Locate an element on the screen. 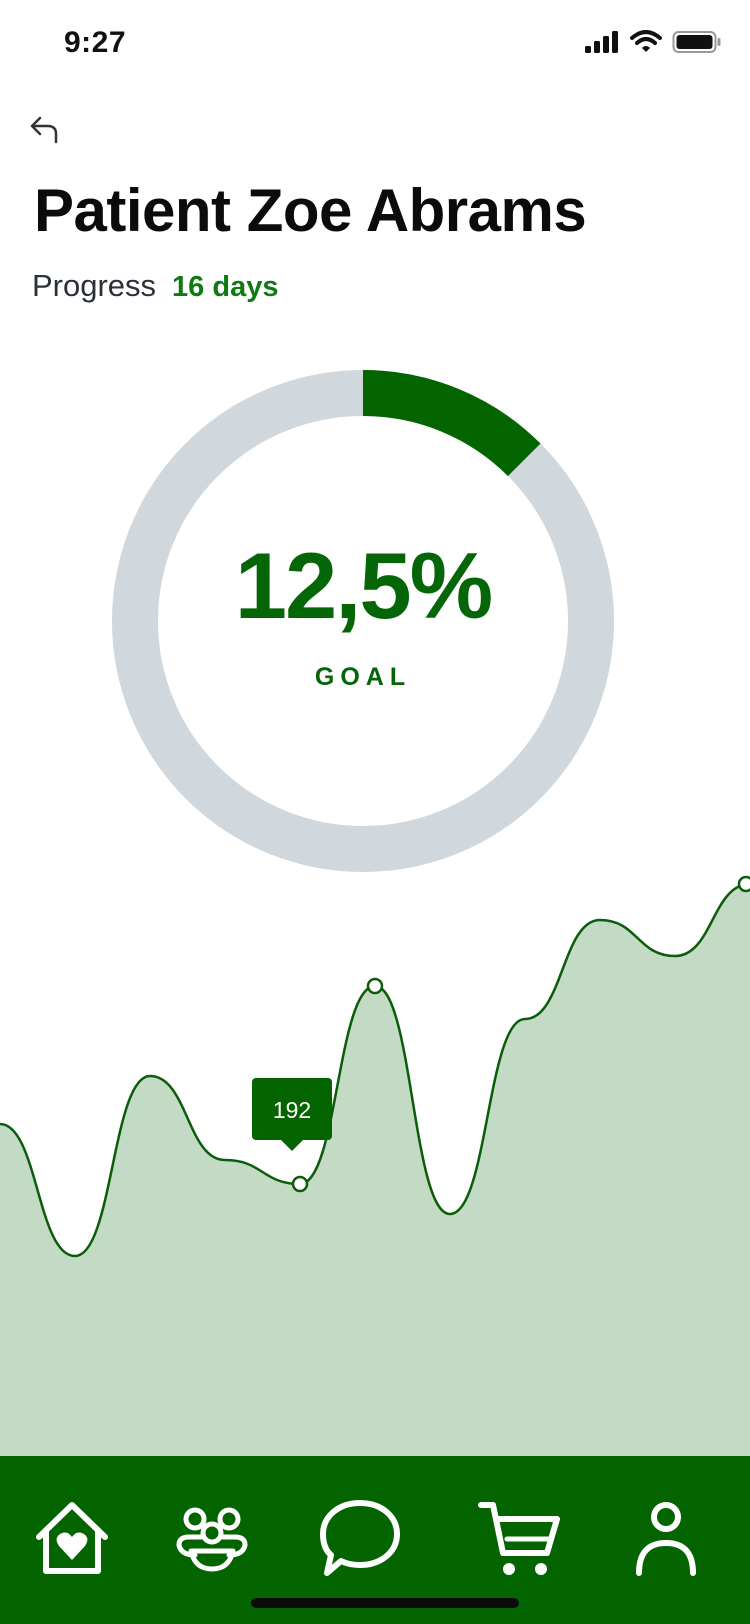  progress-row: Progress 16 days is located at coordinates (155, 286).